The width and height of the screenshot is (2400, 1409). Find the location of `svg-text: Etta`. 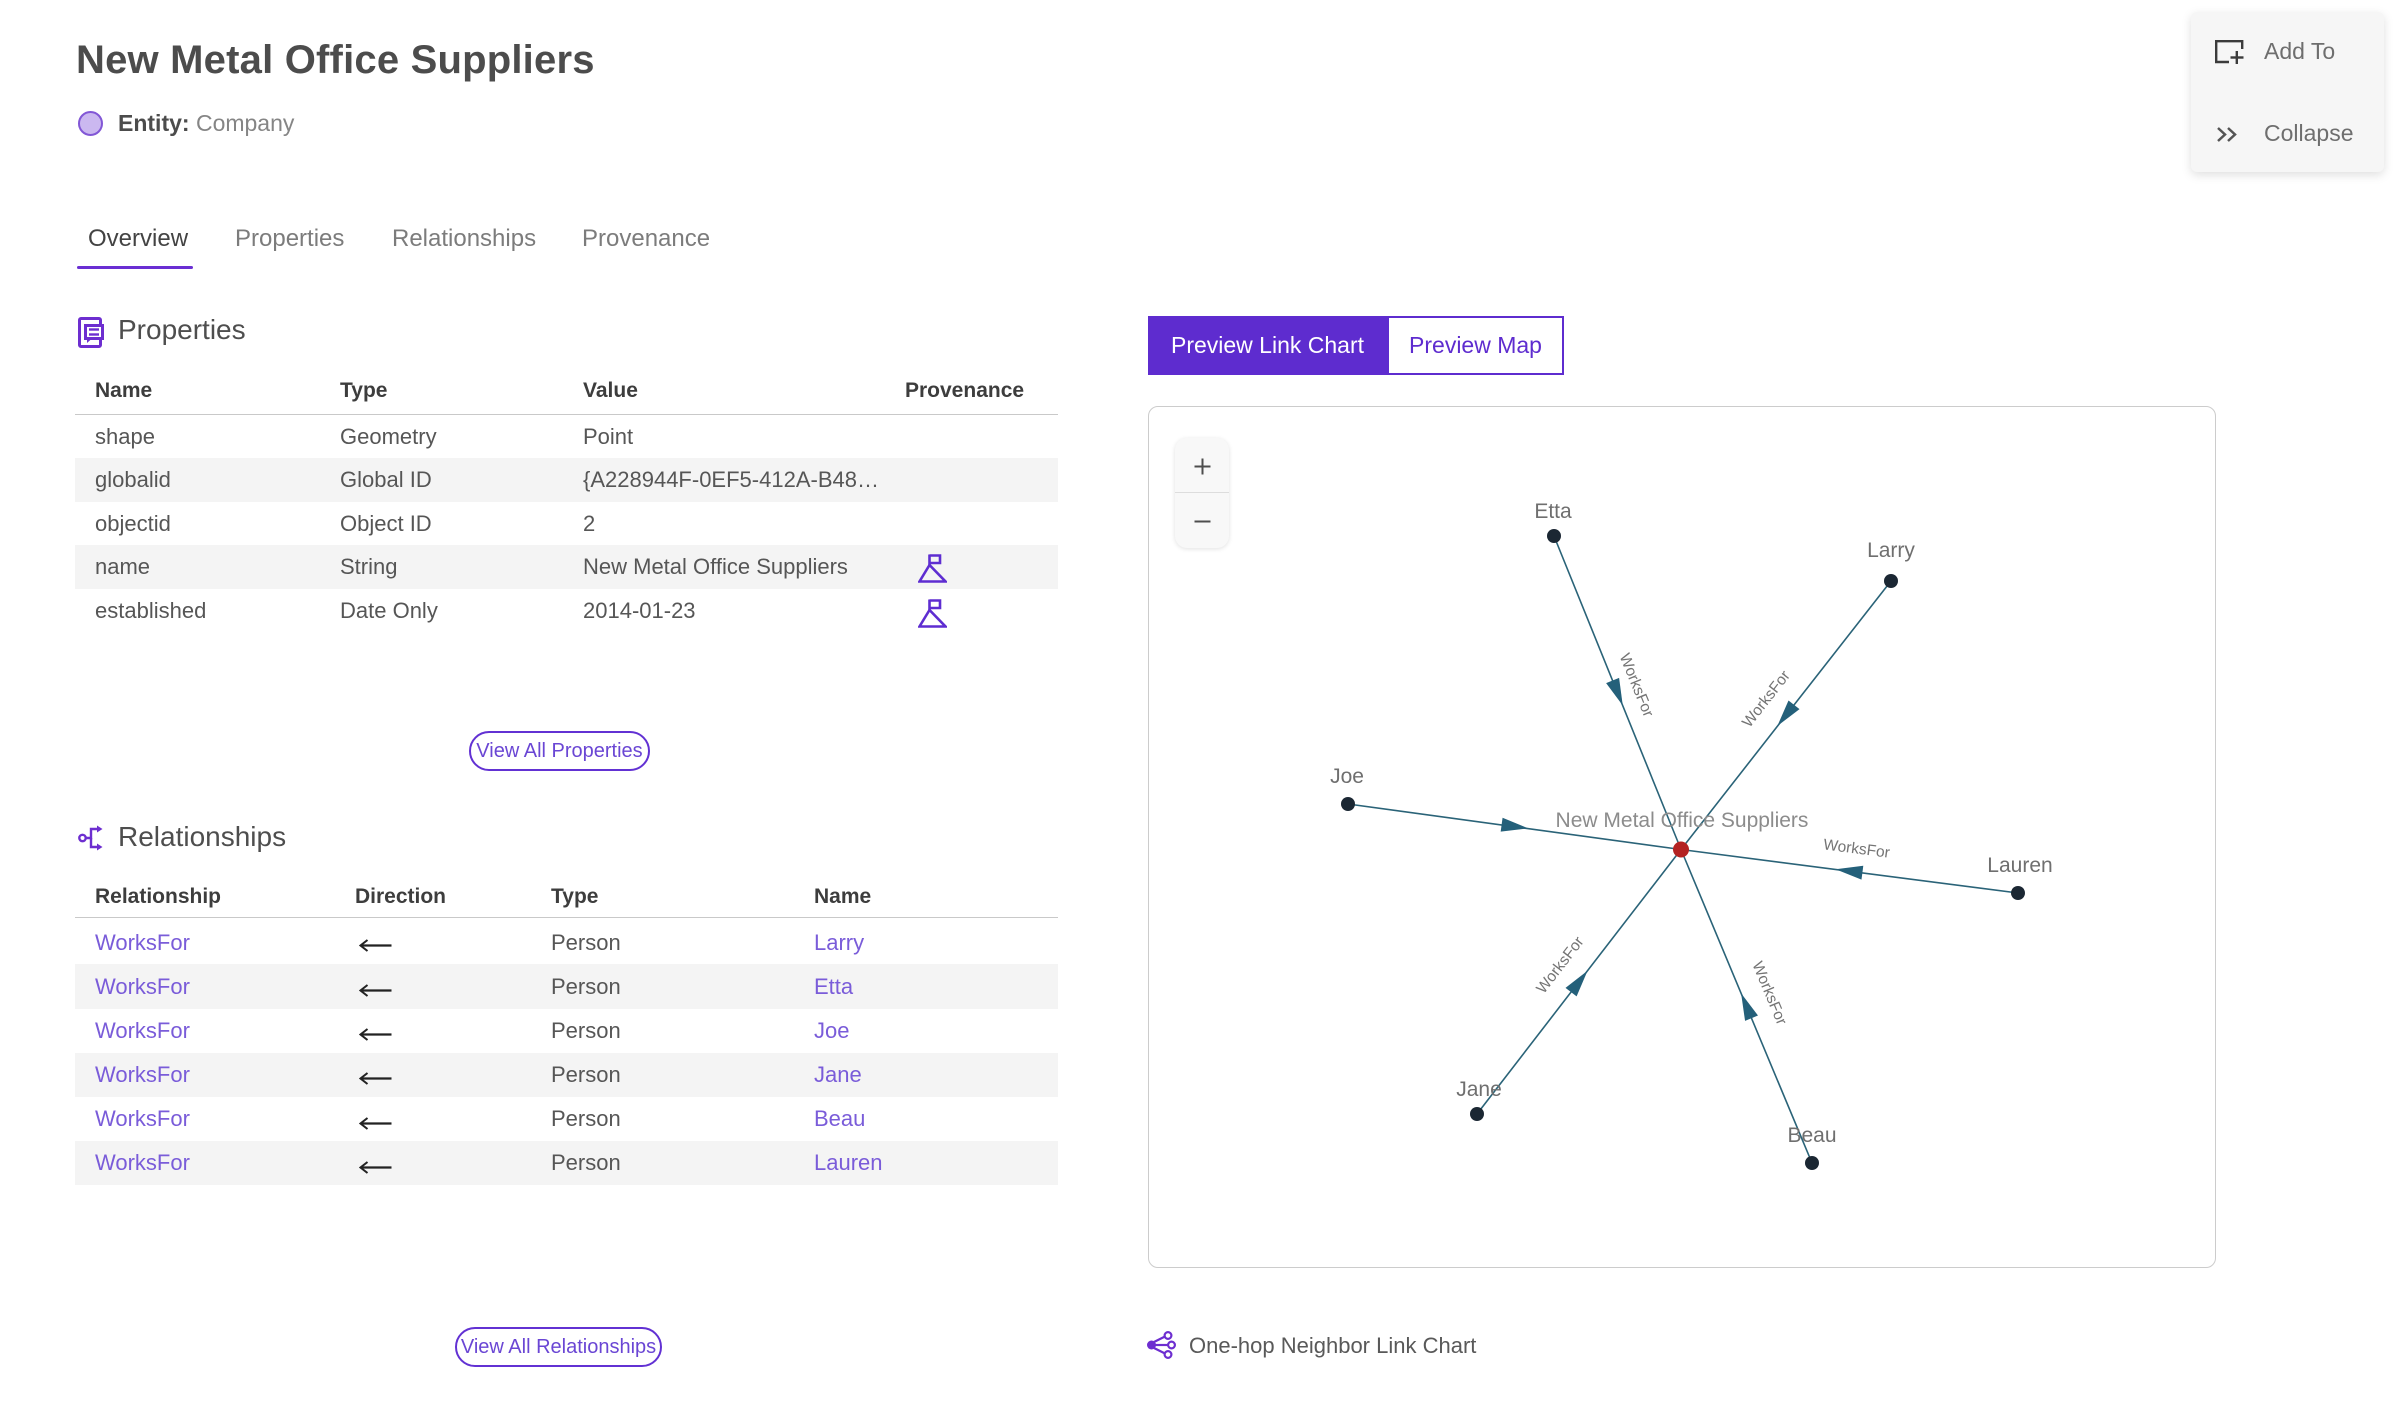

svg-text: Etta is located at coordinates (1553, 511).